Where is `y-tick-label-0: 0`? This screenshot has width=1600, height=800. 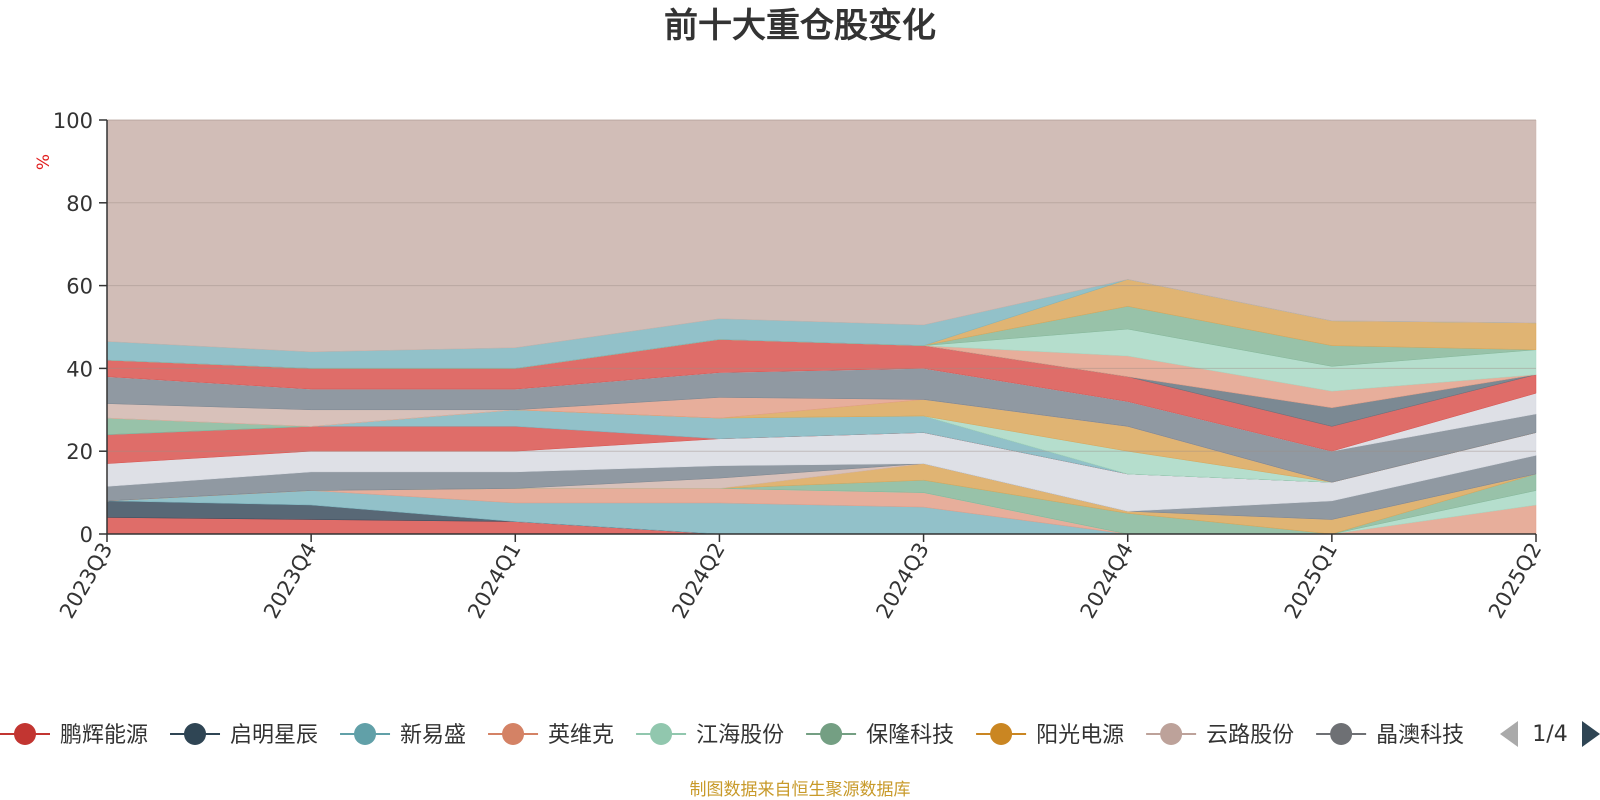 y-tick-label-0: 0 is located at coordinates (86, 535).